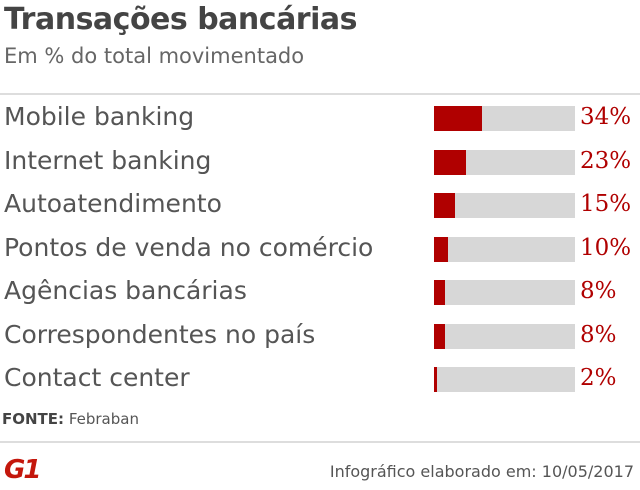  I want to click on chart-title: Transações bancárias, so click(181, 19).